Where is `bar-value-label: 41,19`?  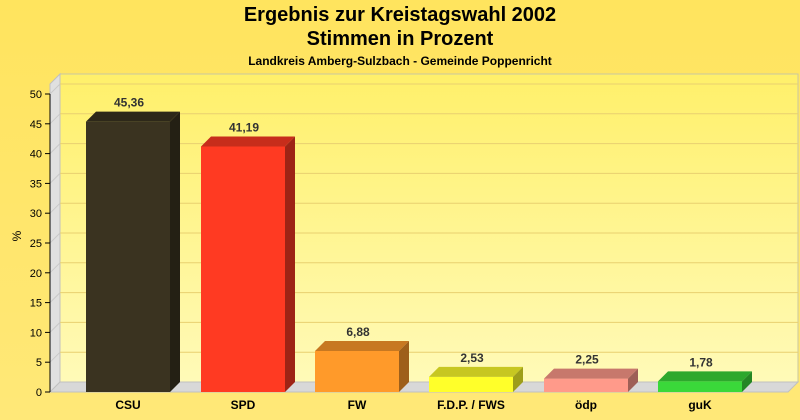
bar-value-label: 41,19 is located at coordinates (244, 128).